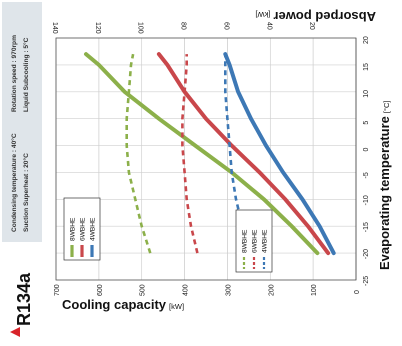 The height and width of the screenshot is (346, 402). What do you see at coordinates (190, 154) in the screenshot?
I see `power-series-6wbhe` at bounding box center [190, 154].